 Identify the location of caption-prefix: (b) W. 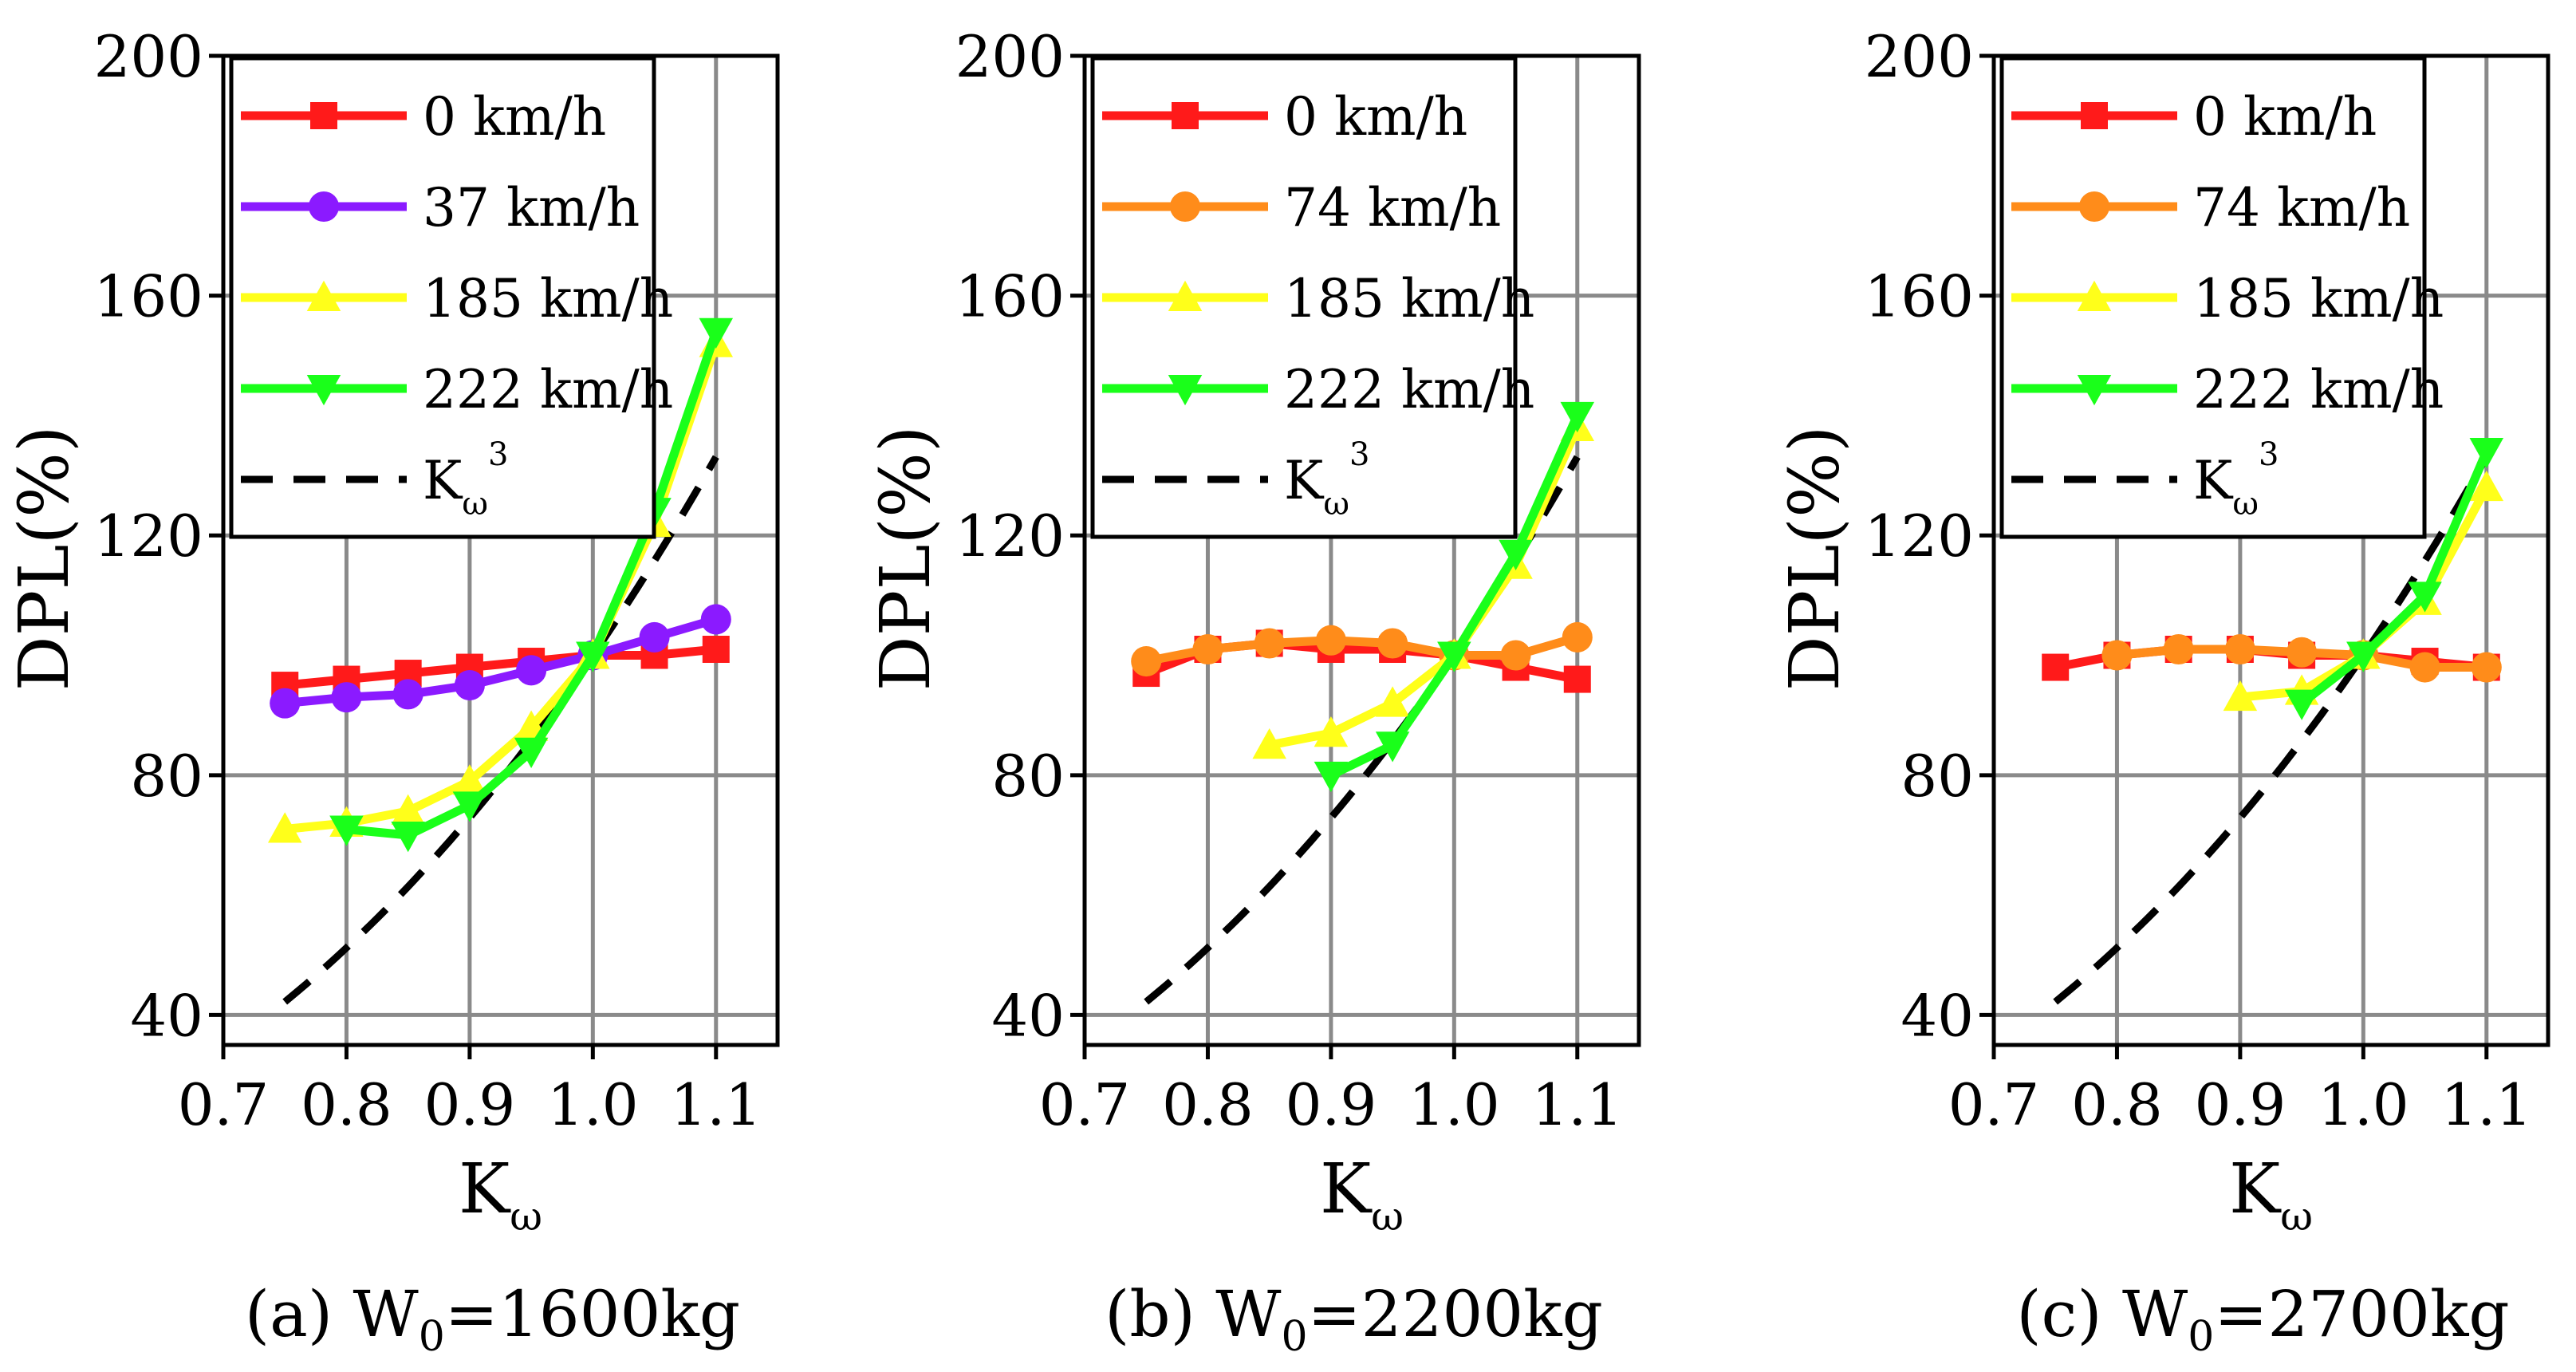
(1193, 1314).